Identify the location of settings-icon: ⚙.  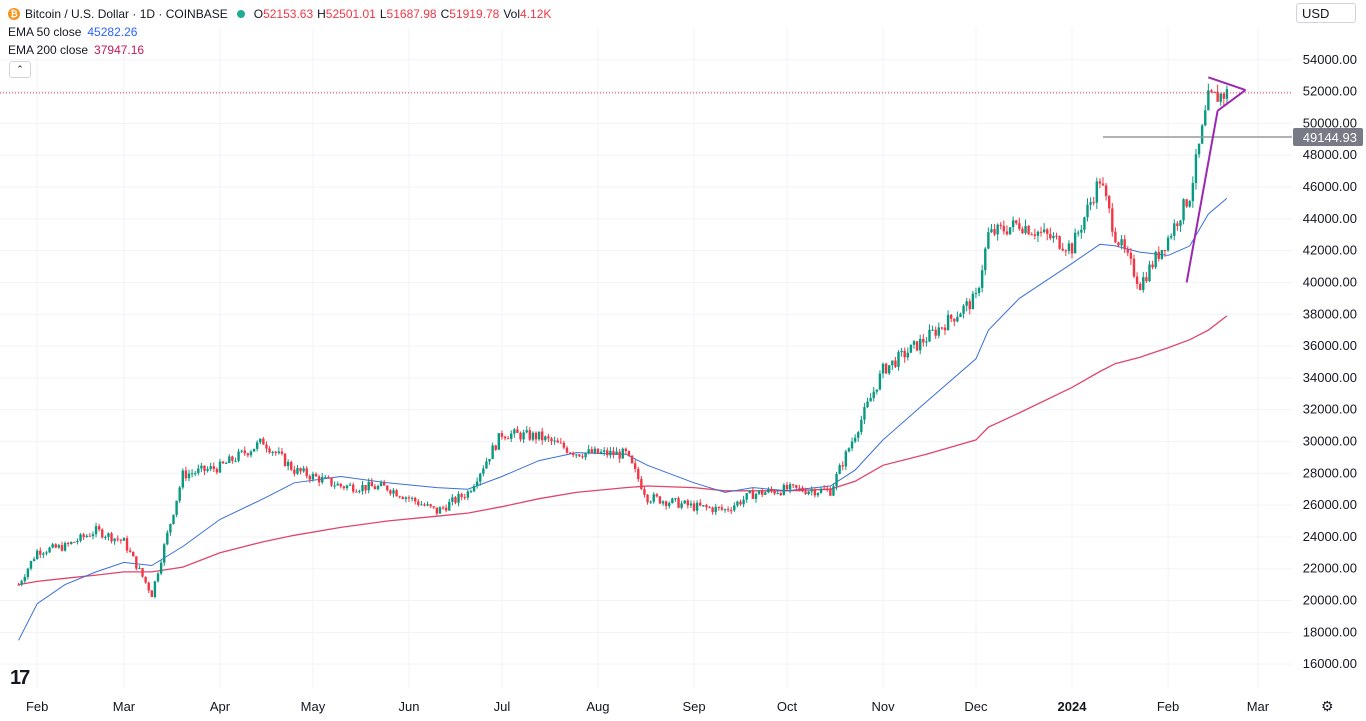
(1327, 706).